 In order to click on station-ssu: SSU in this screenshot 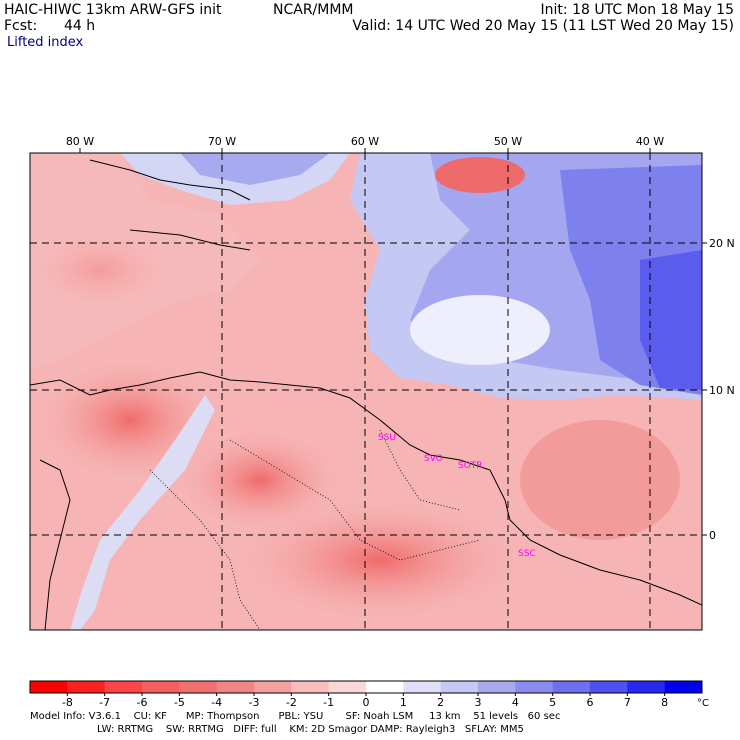, I will do `click(387, 438)`.